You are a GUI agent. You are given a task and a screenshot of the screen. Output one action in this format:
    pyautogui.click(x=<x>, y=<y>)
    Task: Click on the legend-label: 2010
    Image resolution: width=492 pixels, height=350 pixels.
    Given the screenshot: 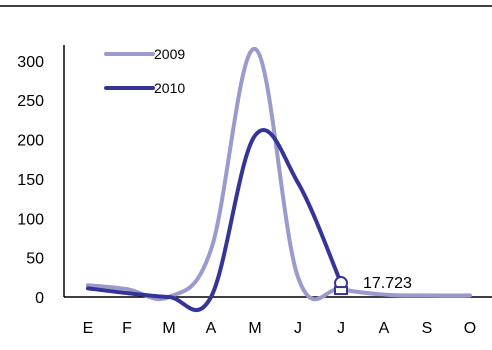 What is the action you would take?
    pyautogui.click(x=169, y=88)
    